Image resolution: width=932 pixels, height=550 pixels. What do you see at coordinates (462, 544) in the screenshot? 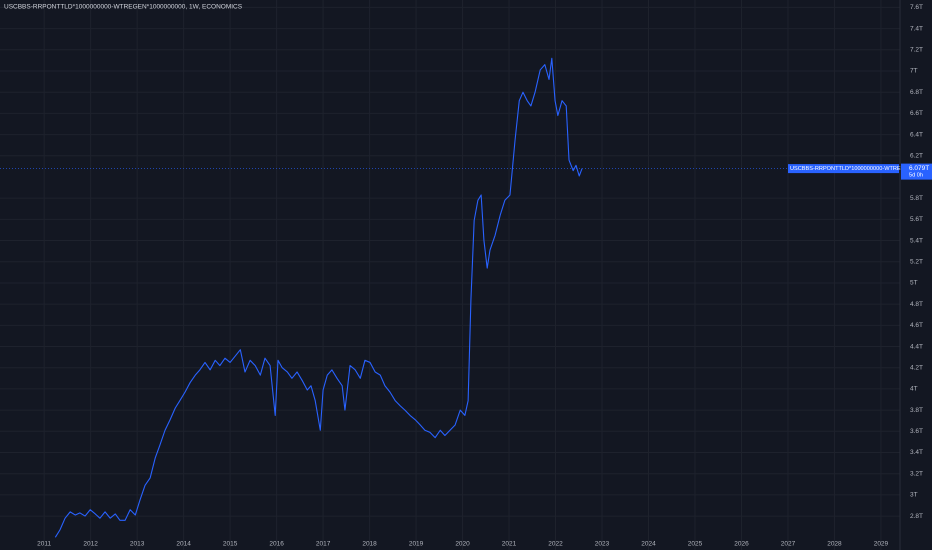
I see `x-tick-label: 2020` at bounding box center [462, 544].